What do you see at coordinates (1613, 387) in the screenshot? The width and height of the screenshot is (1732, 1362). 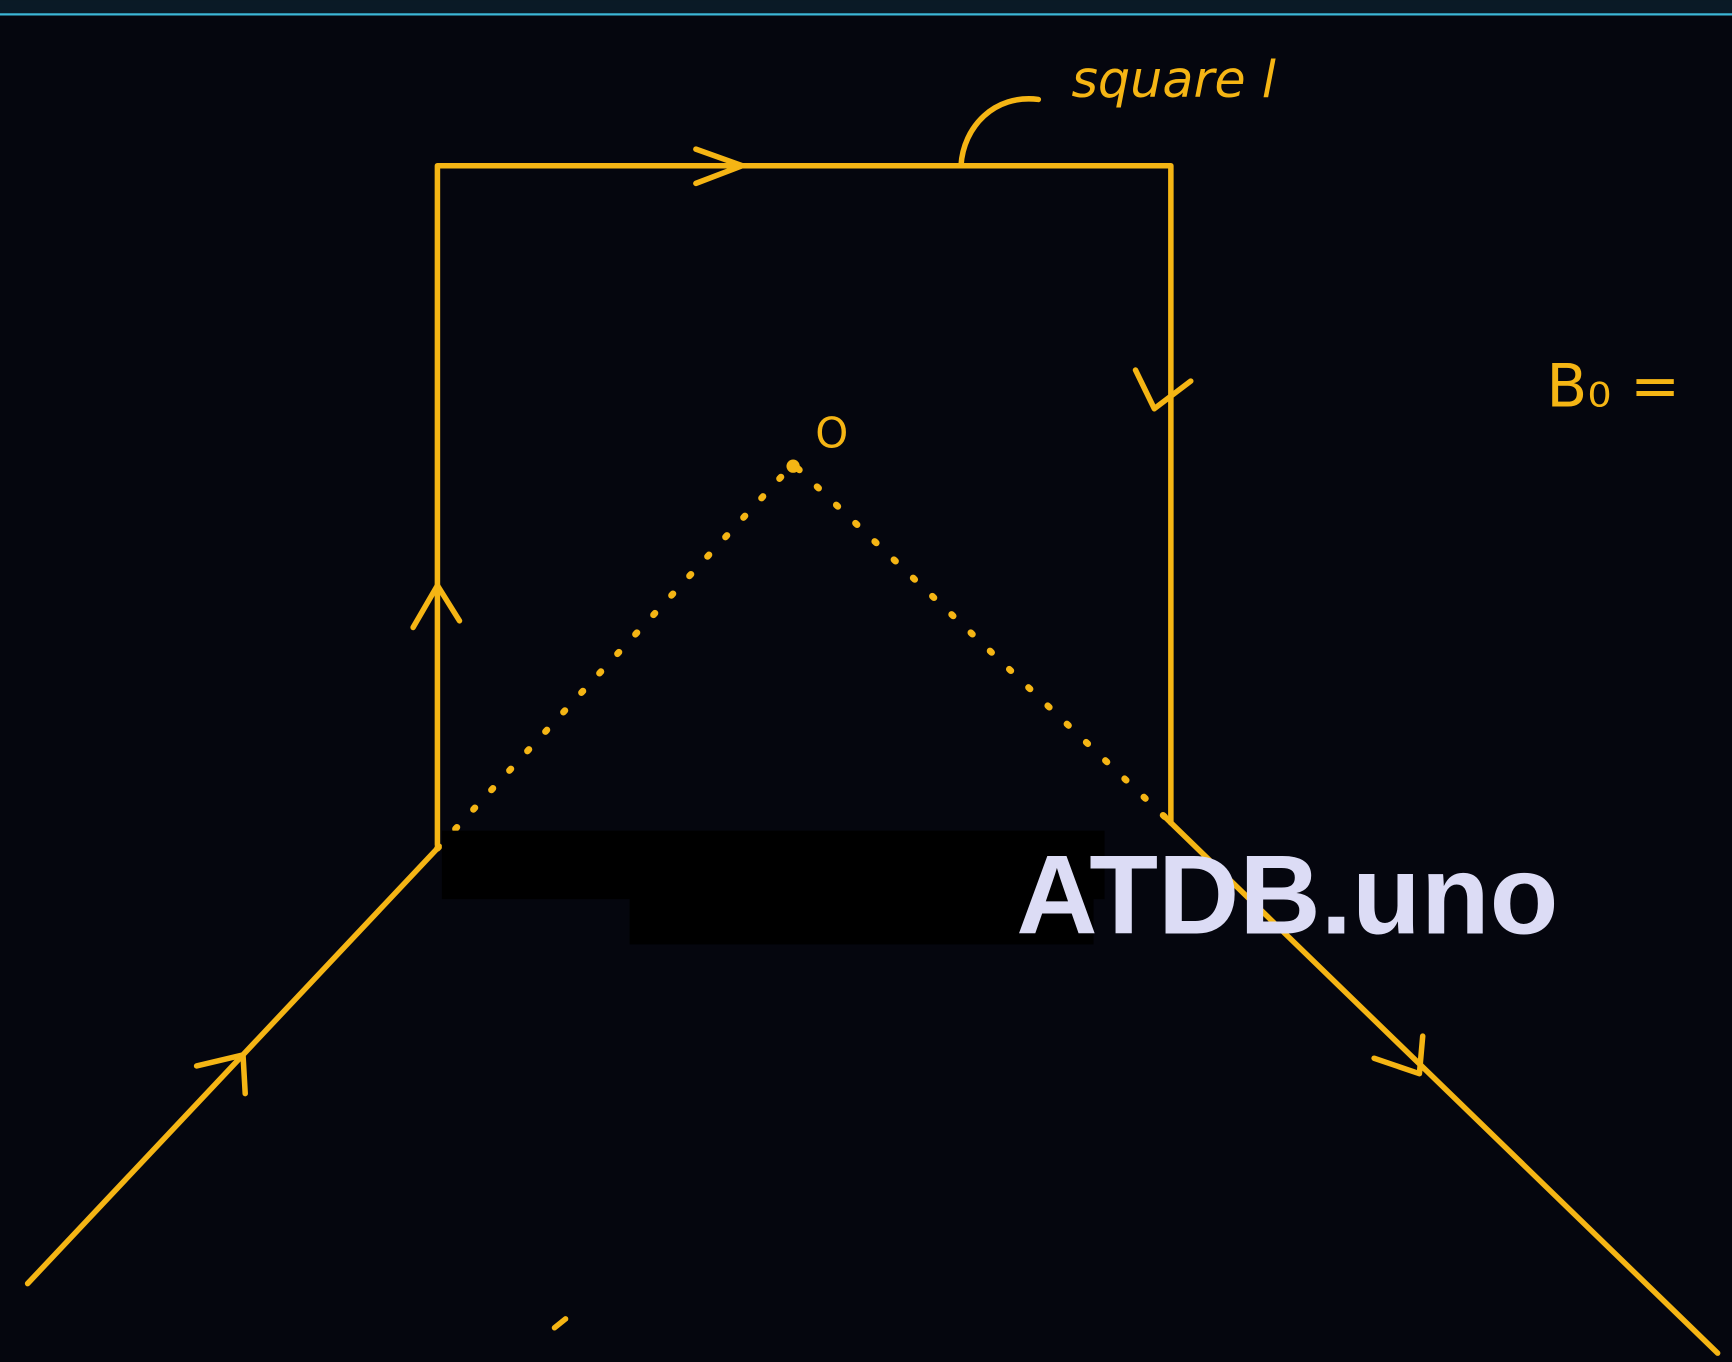 I see `field-label: B₀ =` at bounding box center [1613, 387].